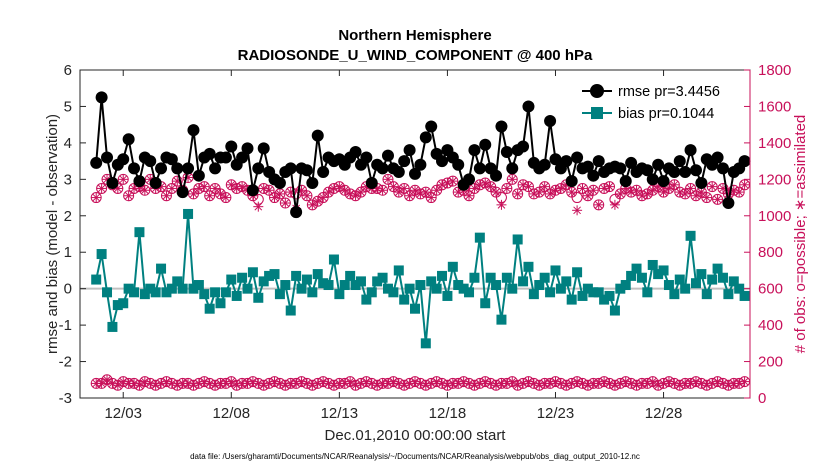  What do you see at coordinates (68, 252) in the screenshot?
I see `y-tick-label: 1` at bounding box center [68, 252].